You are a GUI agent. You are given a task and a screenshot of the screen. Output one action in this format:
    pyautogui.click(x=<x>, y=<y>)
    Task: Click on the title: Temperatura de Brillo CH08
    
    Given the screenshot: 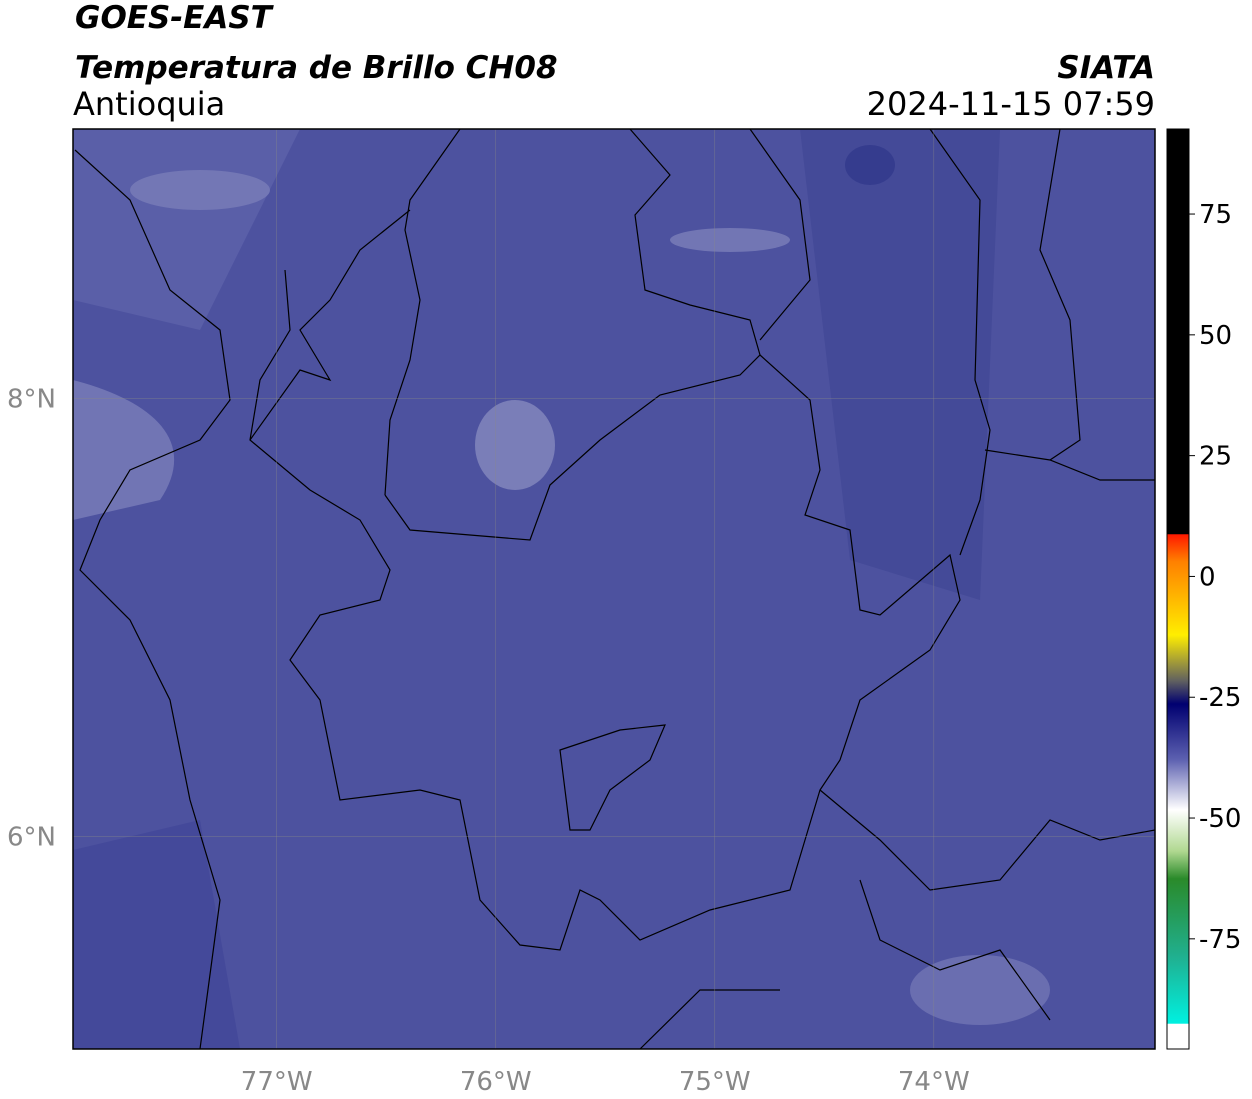 What is the action you would take?
    pyautogui.click(x=316, y=68)
    